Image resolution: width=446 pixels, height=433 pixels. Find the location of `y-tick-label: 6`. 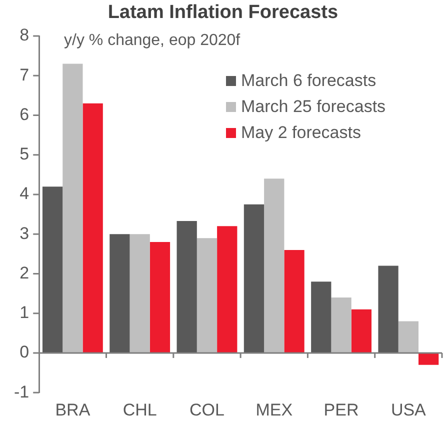

y-tick-label: 6 is located at coordinates (25, 114).